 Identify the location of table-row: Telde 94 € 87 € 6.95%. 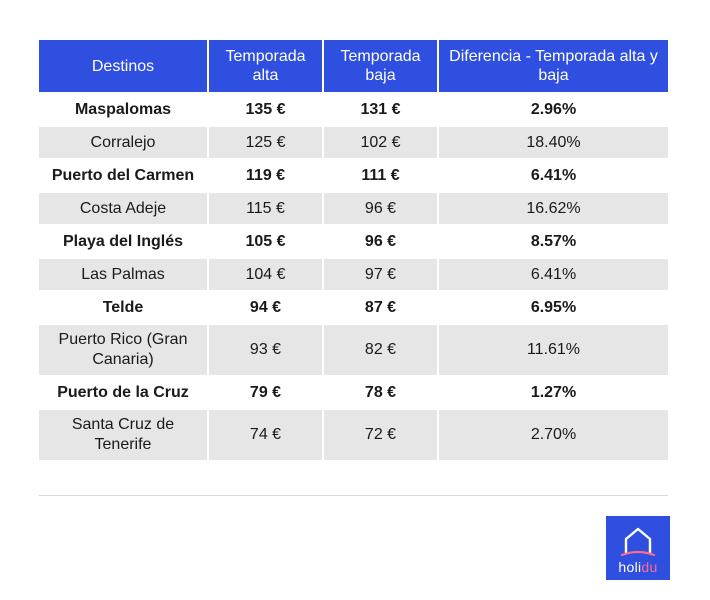
(353, 306).